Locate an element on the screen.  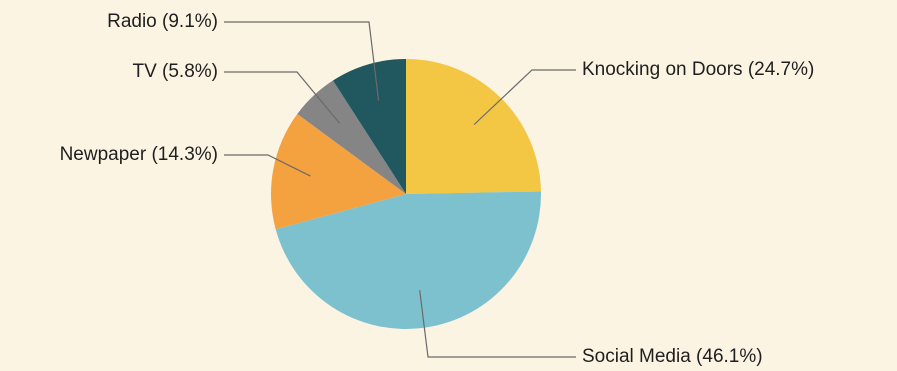
leader-line-radio is located at coordinates (302, 61).